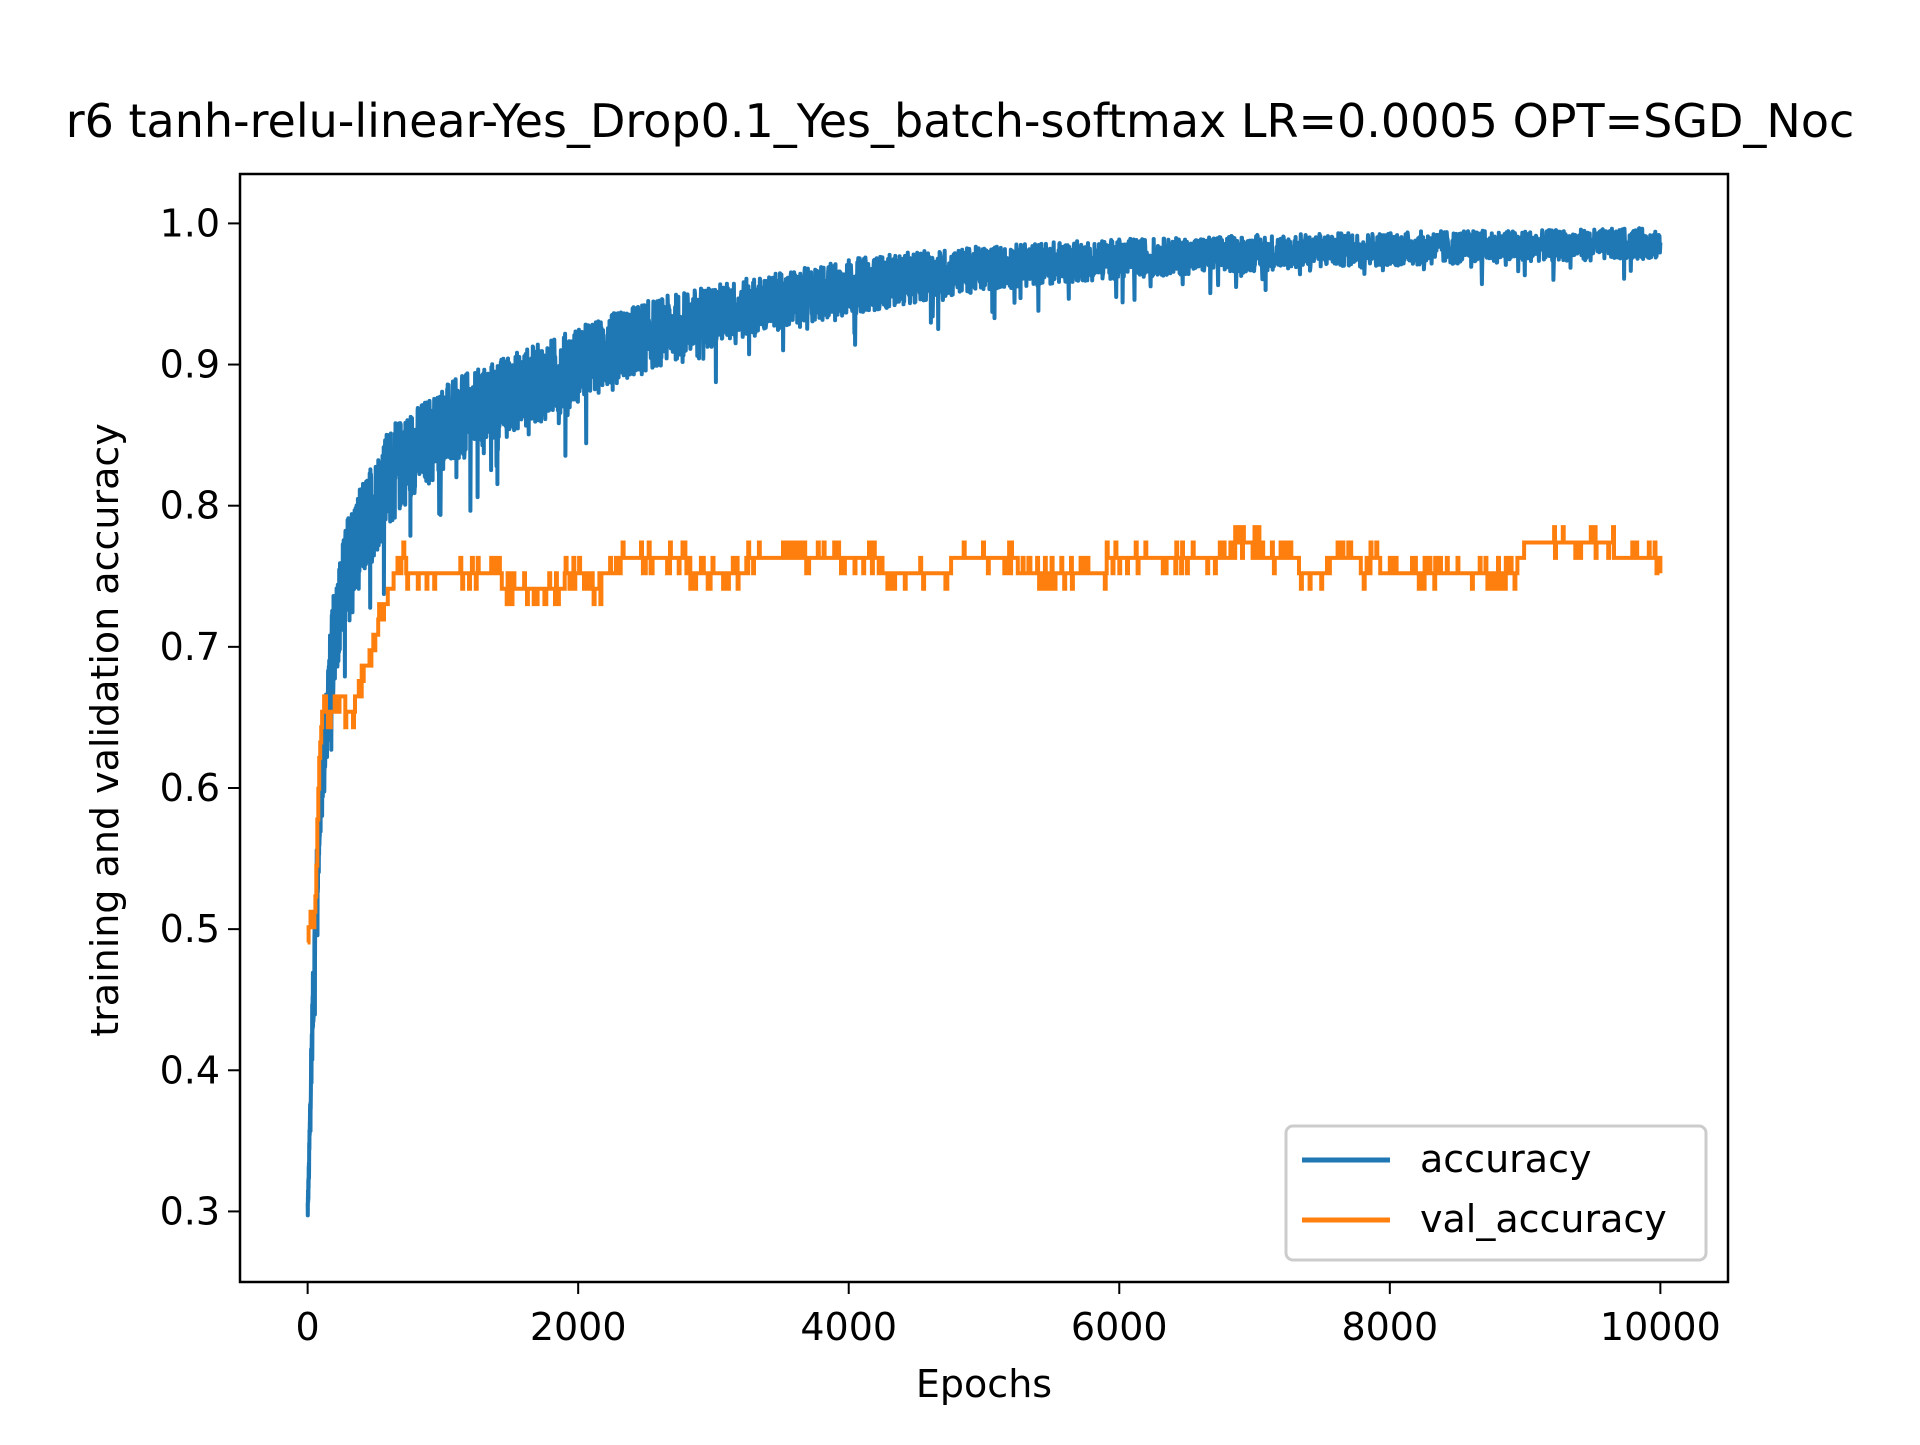 The height and width of the screenshot is (1445, 1920). What do you see at coordinates (308, 1327) in the screenshot?
I see `x-tick-label: 0` at bounding box center [308, 1327].